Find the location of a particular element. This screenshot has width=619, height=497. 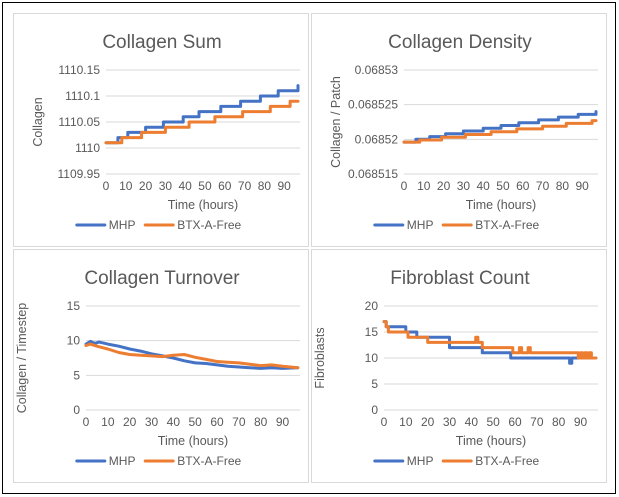

chart-title: Collagen Turnover is located at coordinates (162, 278).